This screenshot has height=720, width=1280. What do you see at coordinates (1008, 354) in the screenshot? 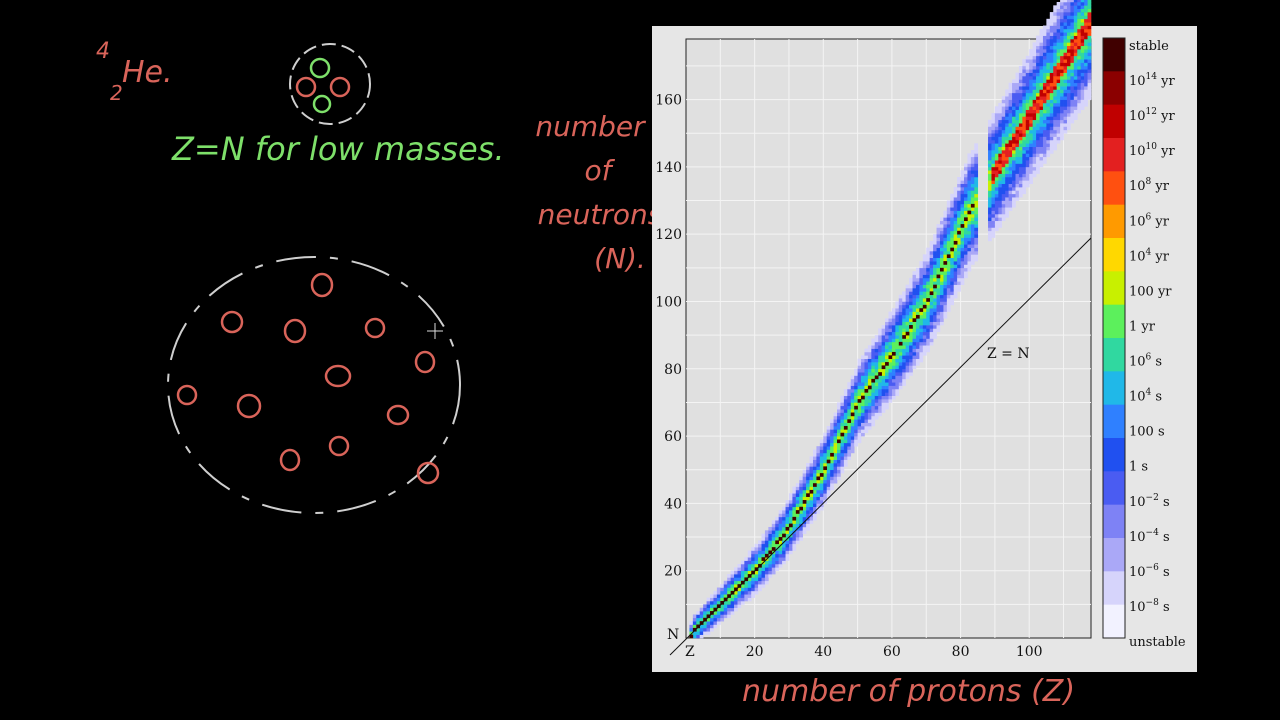
I see `z-equals-n-label: Z = N` at bounding box center [1008, 354].